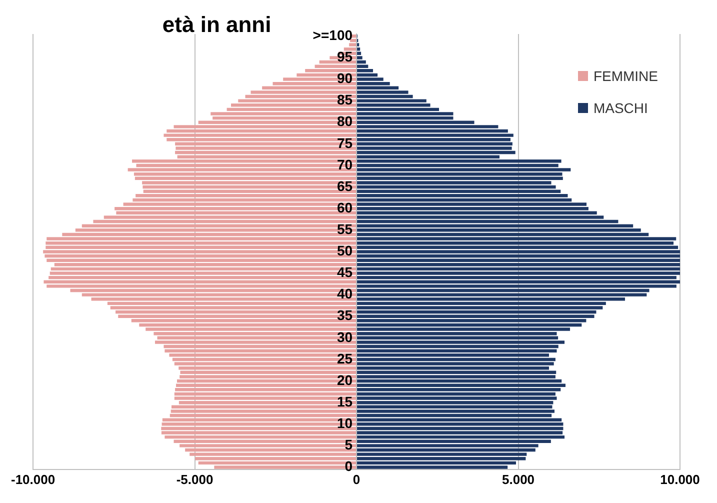 The width and height of the screenshot is (717, 503). I want to click on y-tick-label: 10, so click(344, 422).